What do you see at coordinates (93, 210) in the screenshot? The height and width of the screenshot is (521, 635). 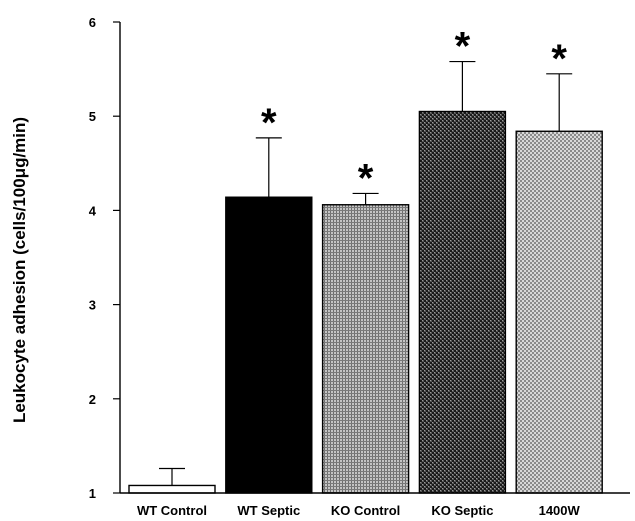 I see `y-tick-label: 4` at bounding box center [93, 210].